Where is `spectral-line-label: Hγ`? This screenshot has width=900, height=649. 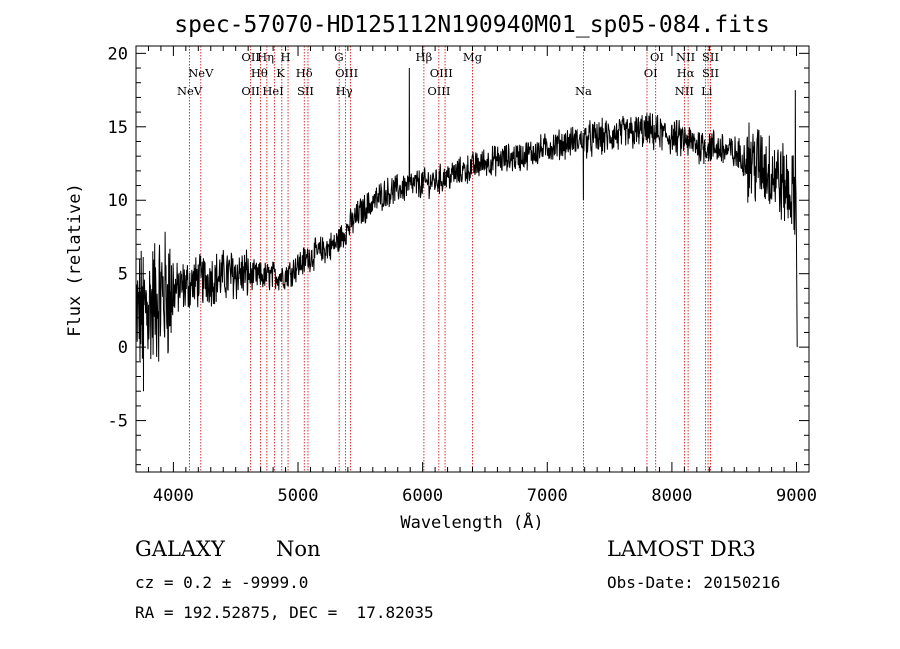 spectral-line-label: Hγ is located at coordinates (344, 91).